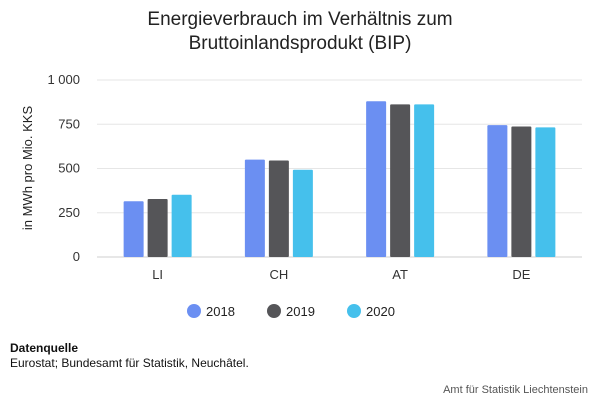 The width and height of the screenshot is (600, 400). What do you see at coordinates (400, 274) in the screenshot?
I see `x-tick-label: AT` at bounding box center [400, 274].